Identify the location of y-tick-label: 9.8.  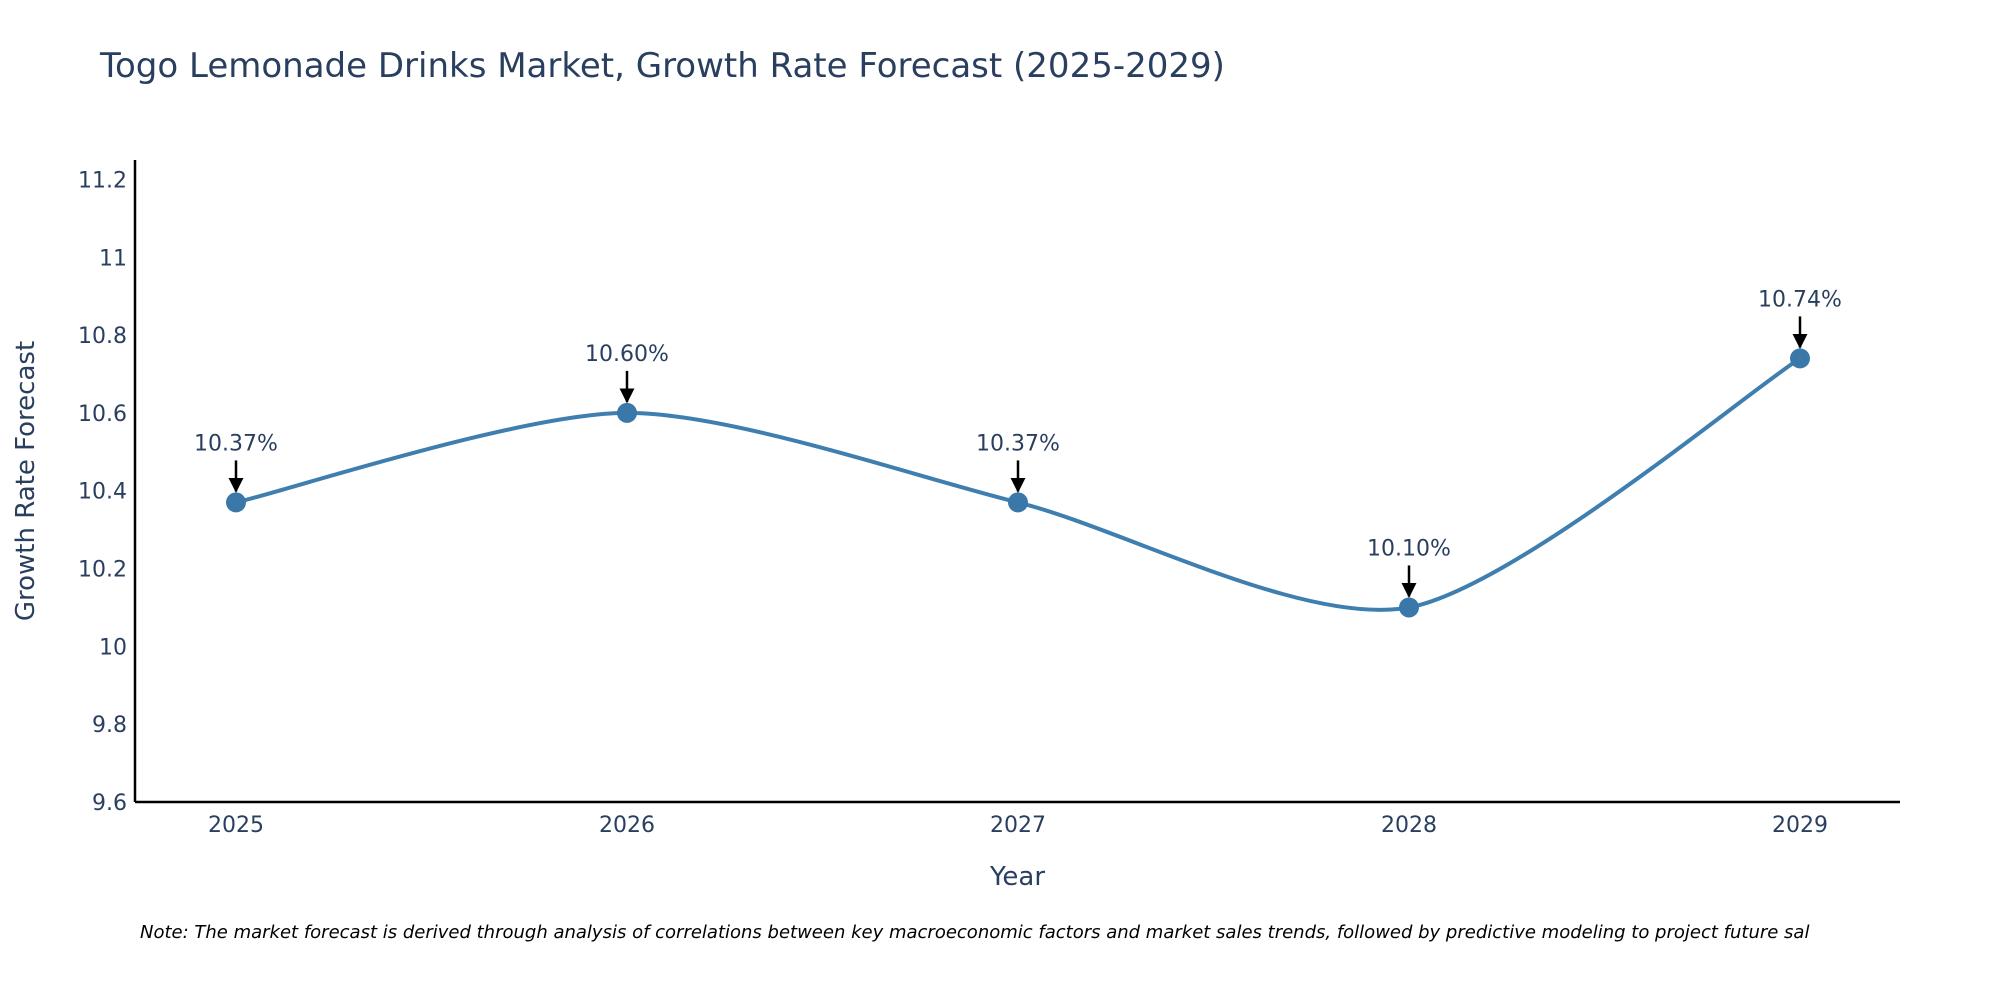
(109, 725).